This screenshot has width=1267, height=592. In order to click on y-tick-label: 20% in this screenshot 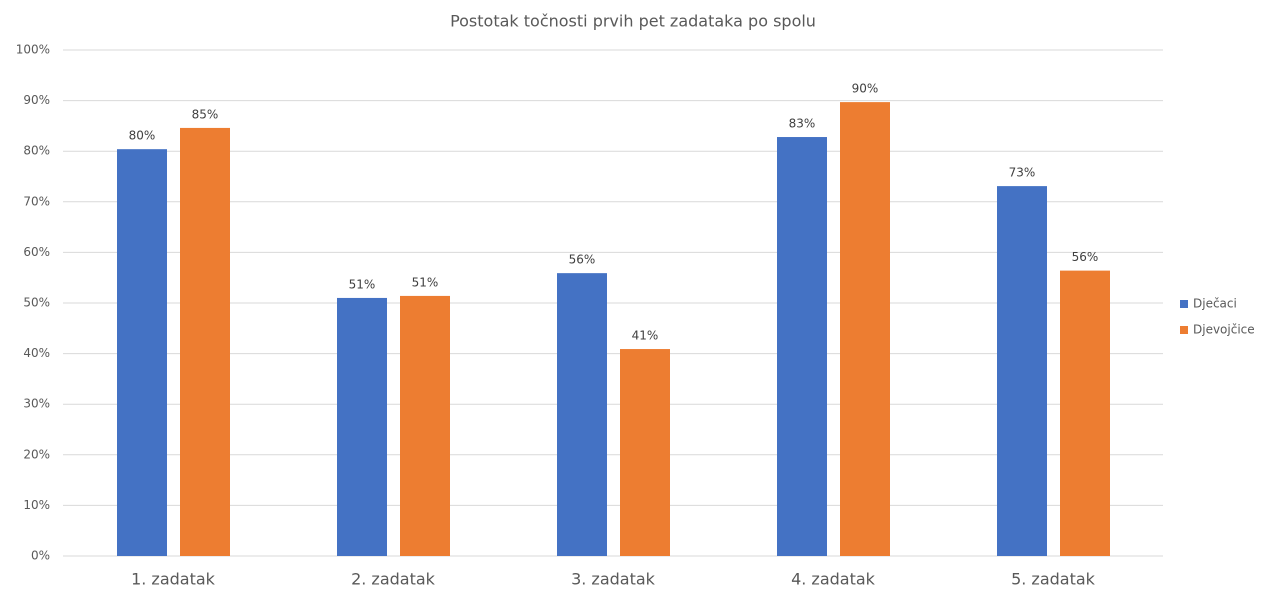, I will do `click(36, 454)`.